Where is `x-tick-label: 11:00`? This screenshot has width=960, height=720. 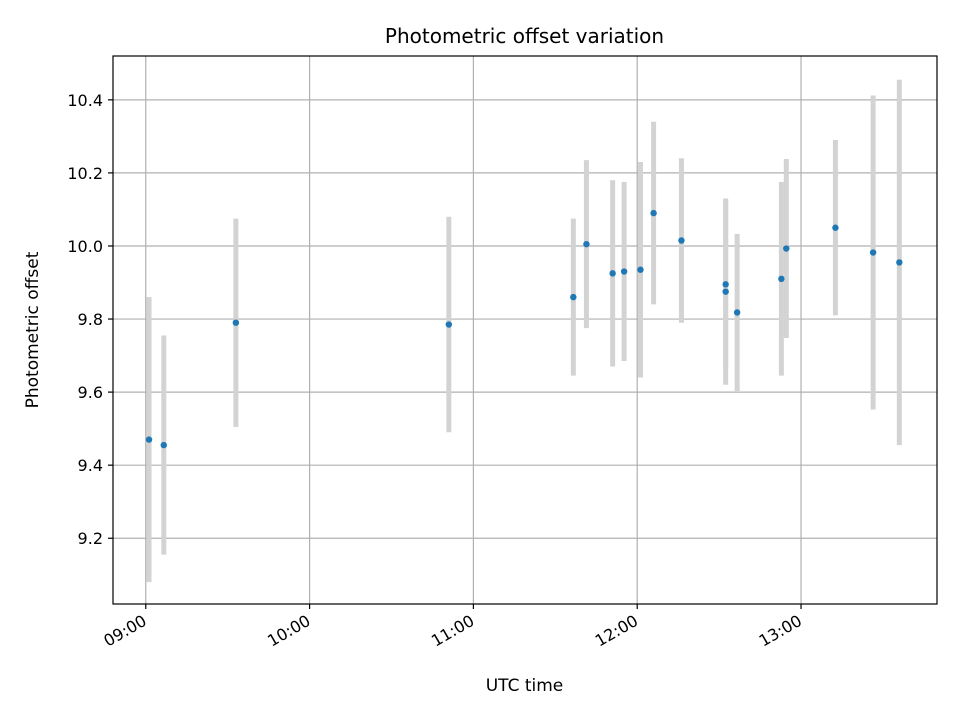 x-tick-label: 11:00 is located at coordinates (452, 631).